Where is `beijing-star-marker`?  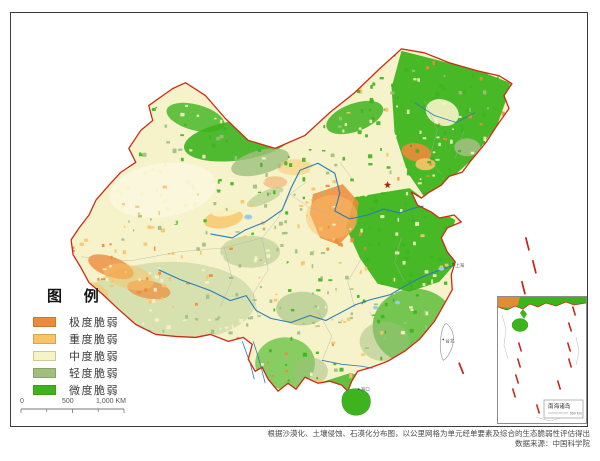
beijing-star-marker is located at coordinates (388, 185).